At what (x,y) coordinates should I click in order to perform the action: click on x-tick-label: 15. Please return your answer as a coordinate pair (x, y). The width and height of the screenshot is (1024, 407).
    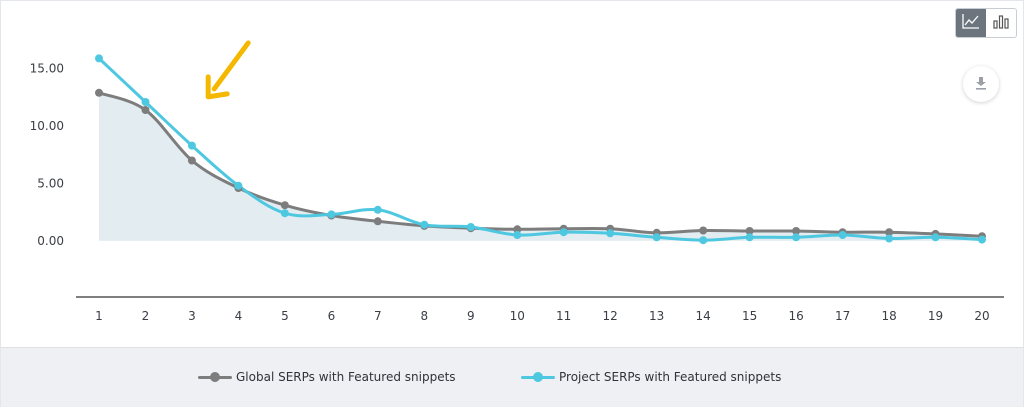
    Looking at the image, I should click on (749, 316).